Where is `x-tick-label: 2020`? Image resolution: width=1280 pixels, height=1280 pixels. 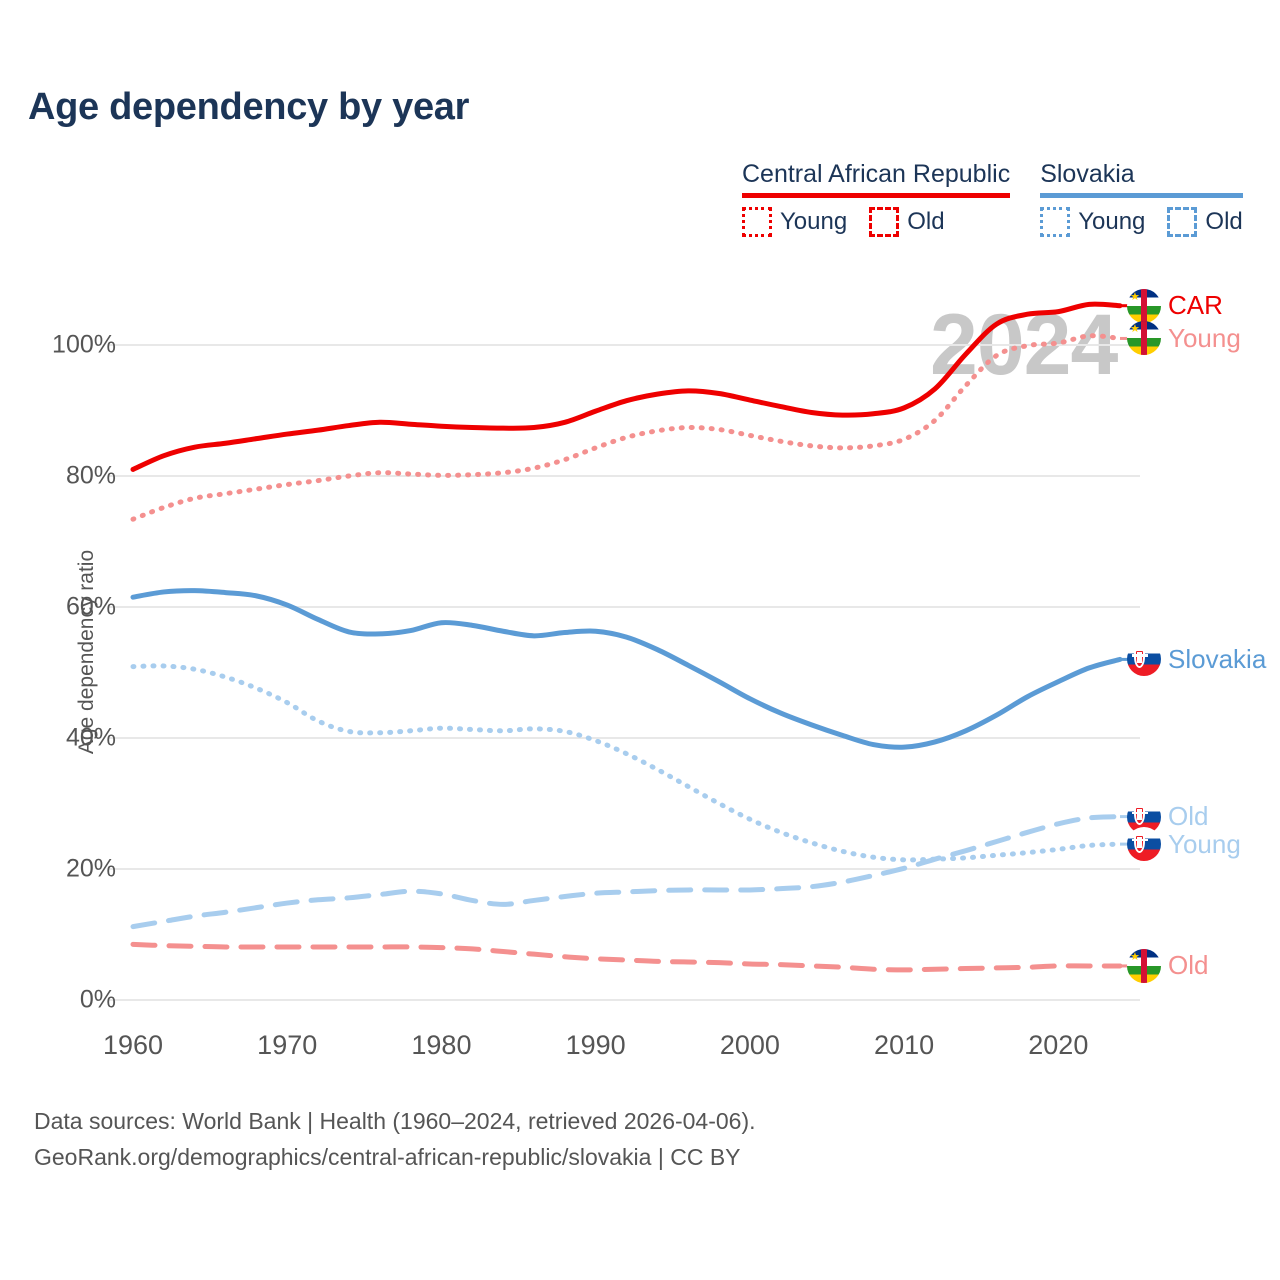
x-tick-label: 2020 is located at coordinates (1058, 1045).